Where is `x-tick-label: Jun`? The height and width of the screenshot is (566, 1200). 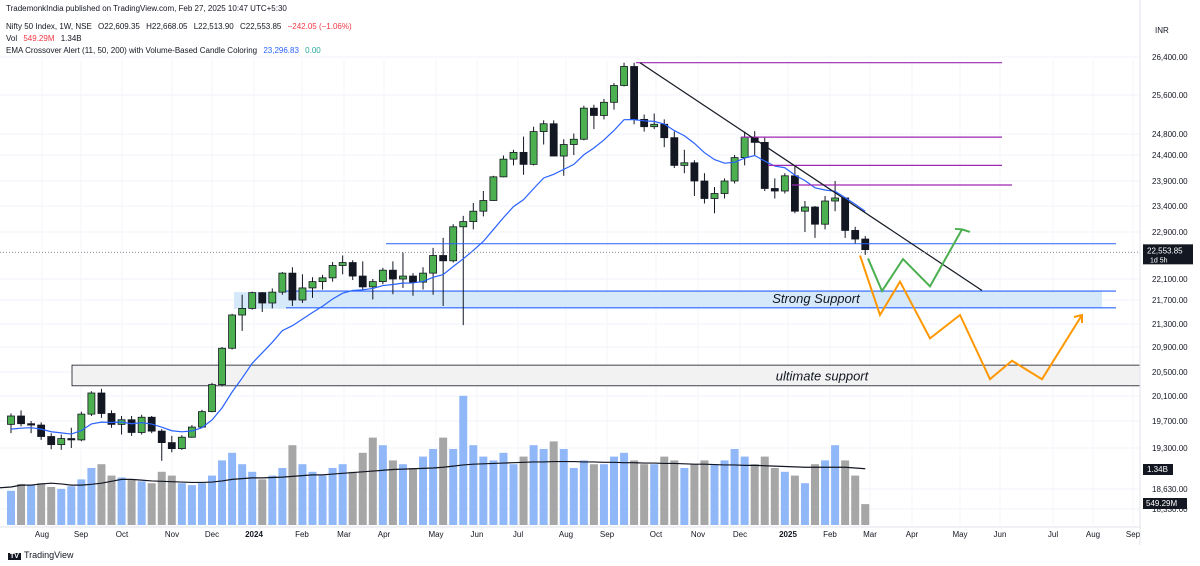 x-tick-label: Jun is located at coordinates (1000, 534).